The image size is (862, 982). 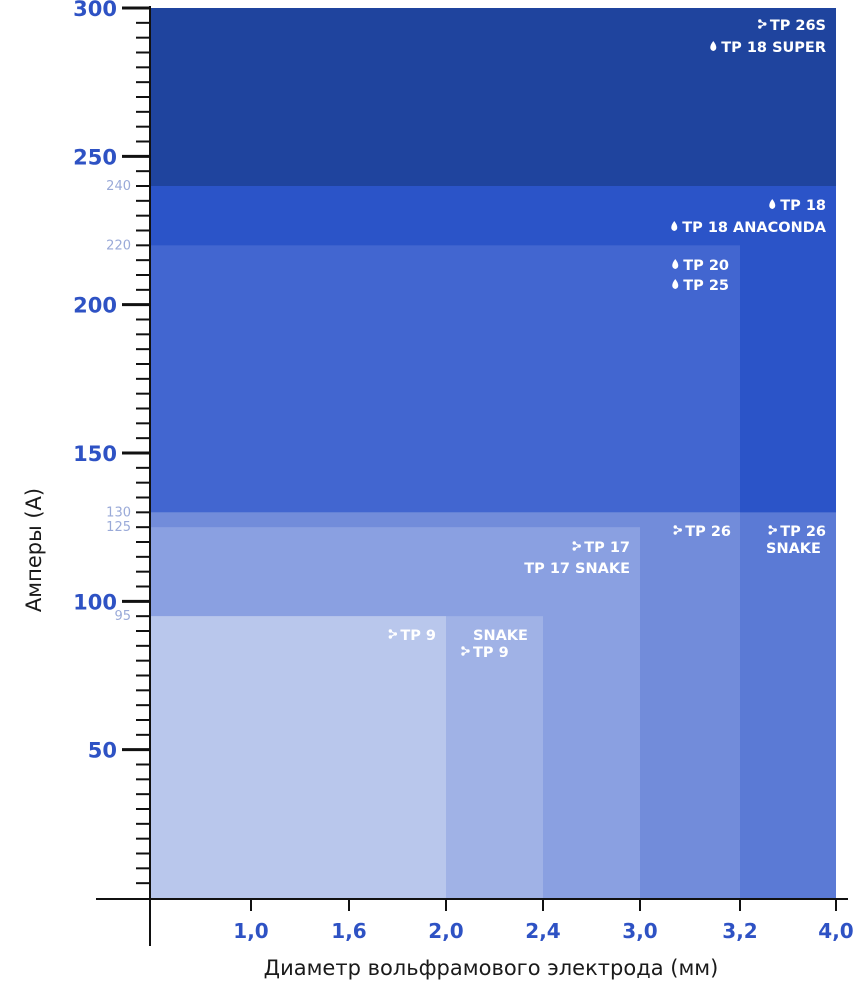 I want to click on y-tick-label: 50, so click(x=102, y=751).